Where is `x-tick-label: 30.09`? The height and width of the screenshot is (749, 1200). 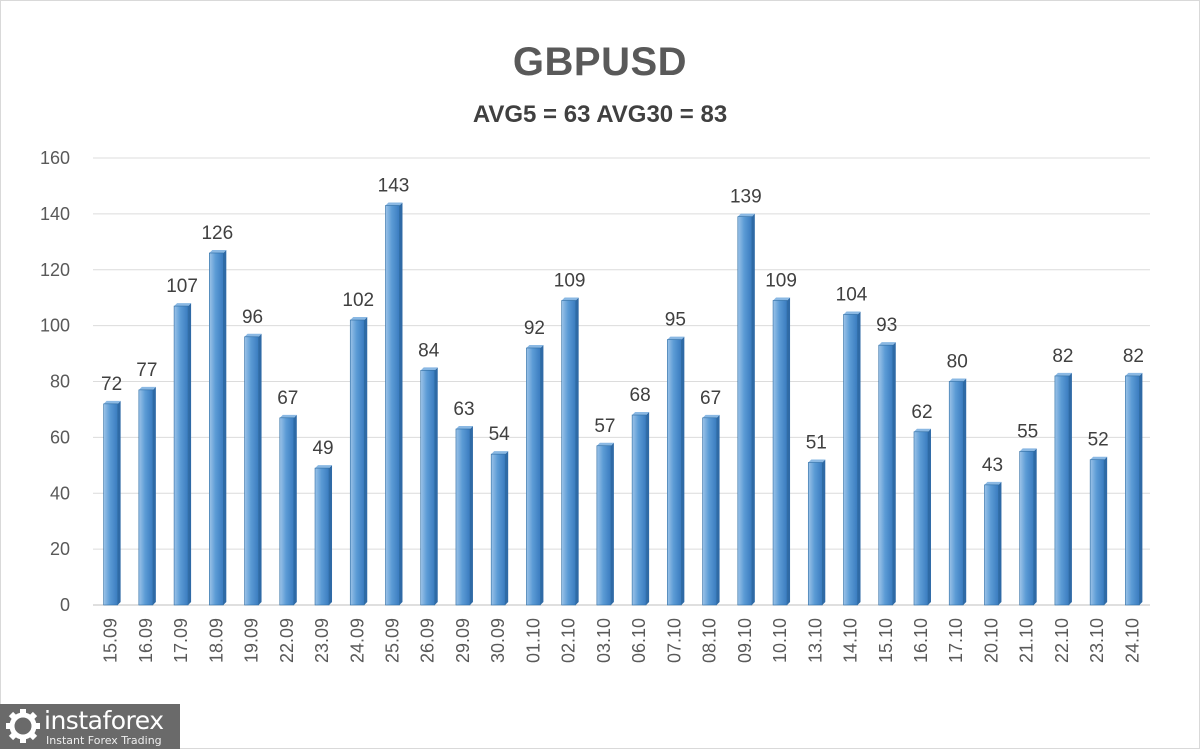
x-tick-label: 30.09 is located at coordinates (498, 640).